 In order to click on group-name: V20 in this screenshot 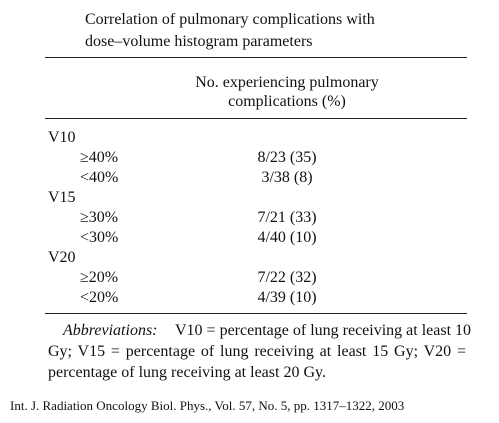, I will do `click(62, 257)`.